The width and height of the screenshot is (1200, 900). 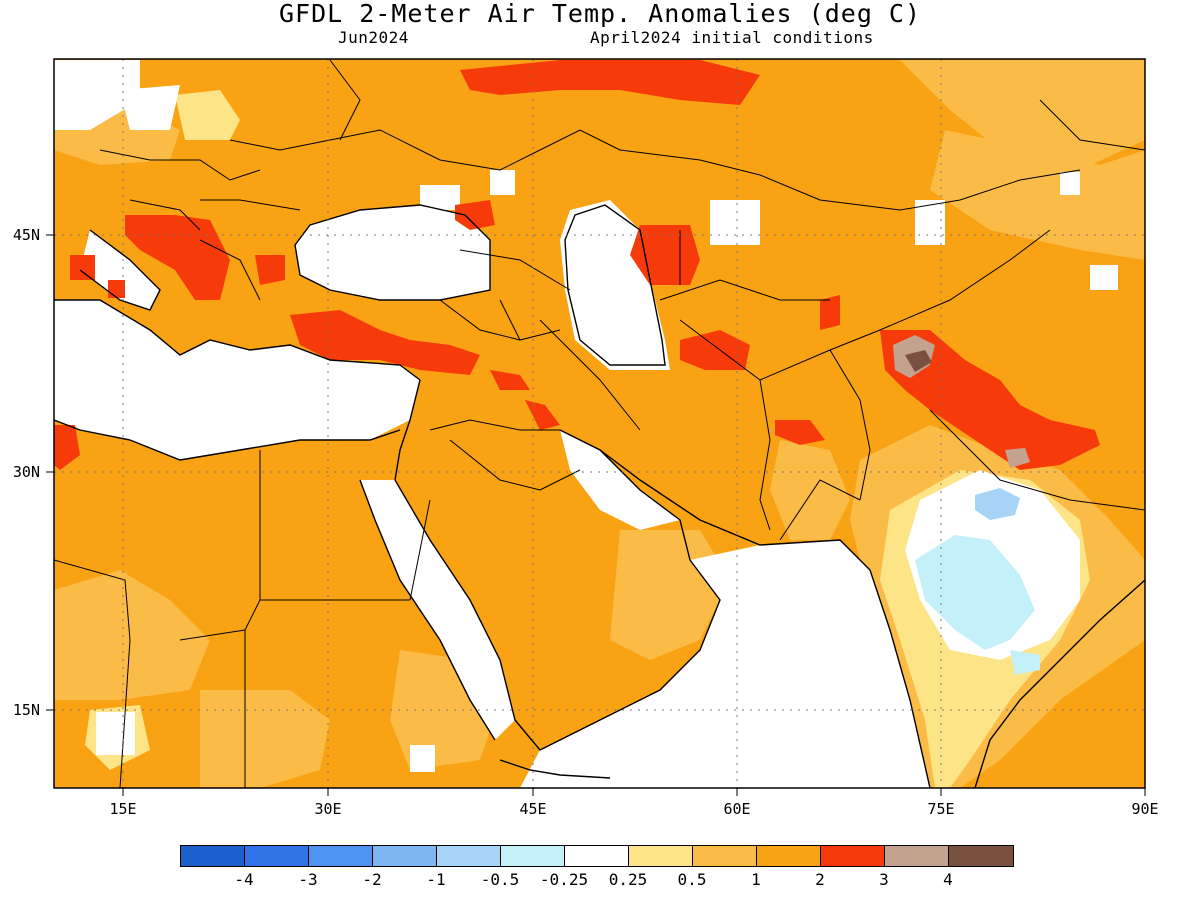 What do you see at coordinates (373, 37) in the screenshot?
I see `valid-month-label: Jun2024` at bounding box center [373, 37].